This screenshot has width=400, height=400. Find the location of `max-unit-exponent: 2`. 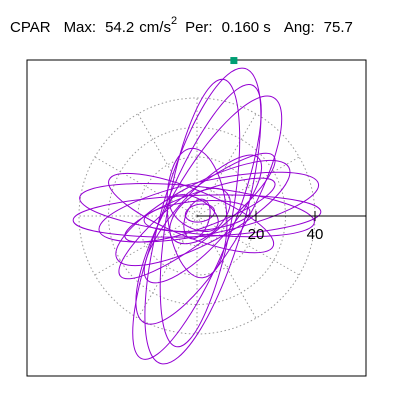

max-unit-exponent: 2 is located at coordinates (174, 21).